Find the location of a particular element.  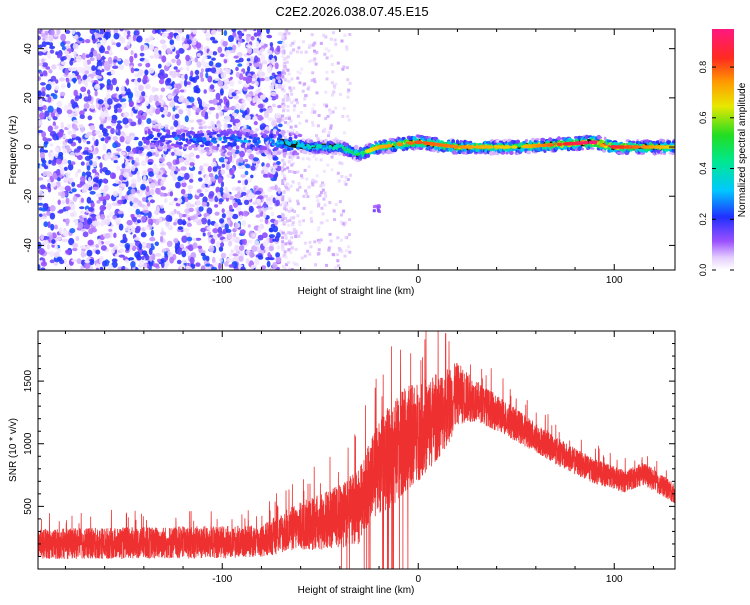

x-tick-label: 100 is located at coordinates (614, 579).